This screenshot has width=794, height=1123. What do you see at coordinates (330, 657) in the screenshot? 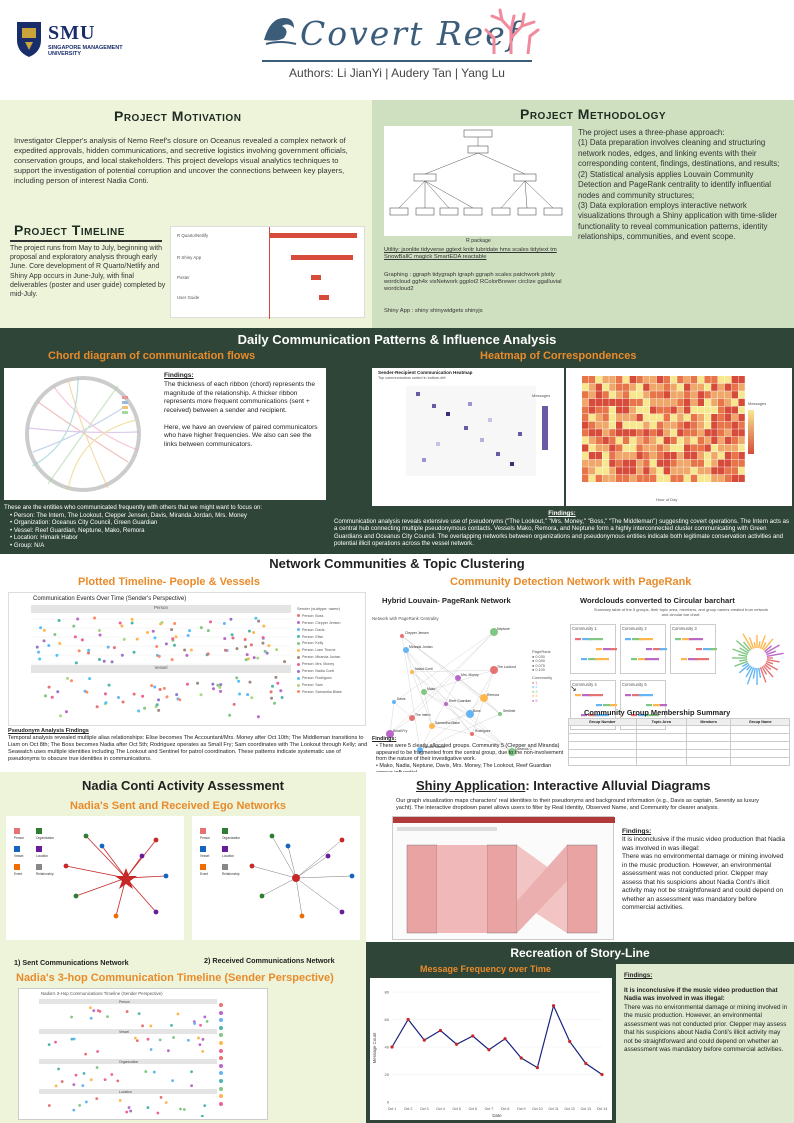
I see `legend-item: Person: Miranda Jordan` at bounding box center [330, 657].